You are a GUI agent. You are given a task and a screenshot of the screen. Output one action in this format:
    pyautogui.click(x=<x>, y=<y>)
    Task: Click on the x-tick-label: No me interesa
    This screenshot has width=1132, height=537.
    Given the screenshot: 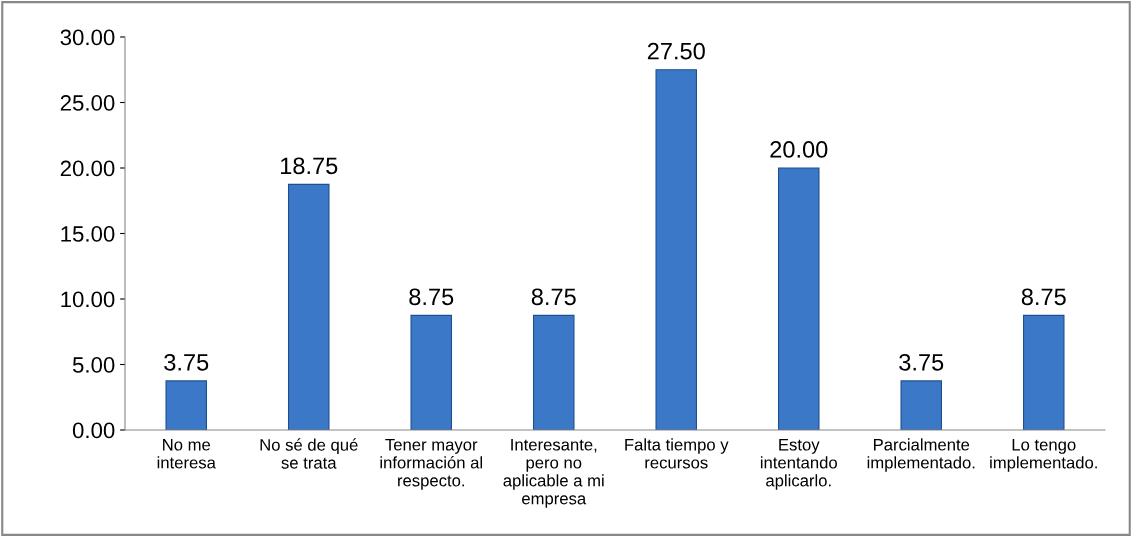 What is the action you would take?
    pyautogui.click(x=186, y=453)
    